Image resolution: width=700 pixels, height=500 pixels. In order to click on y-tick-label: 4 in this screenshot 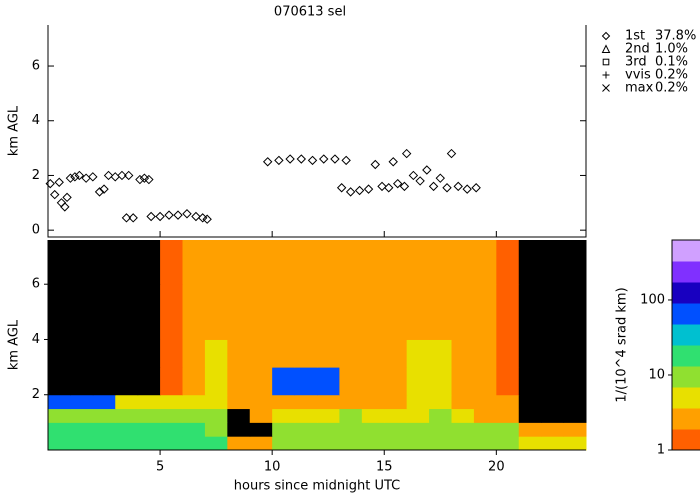, I will do `click(36, 120)`.